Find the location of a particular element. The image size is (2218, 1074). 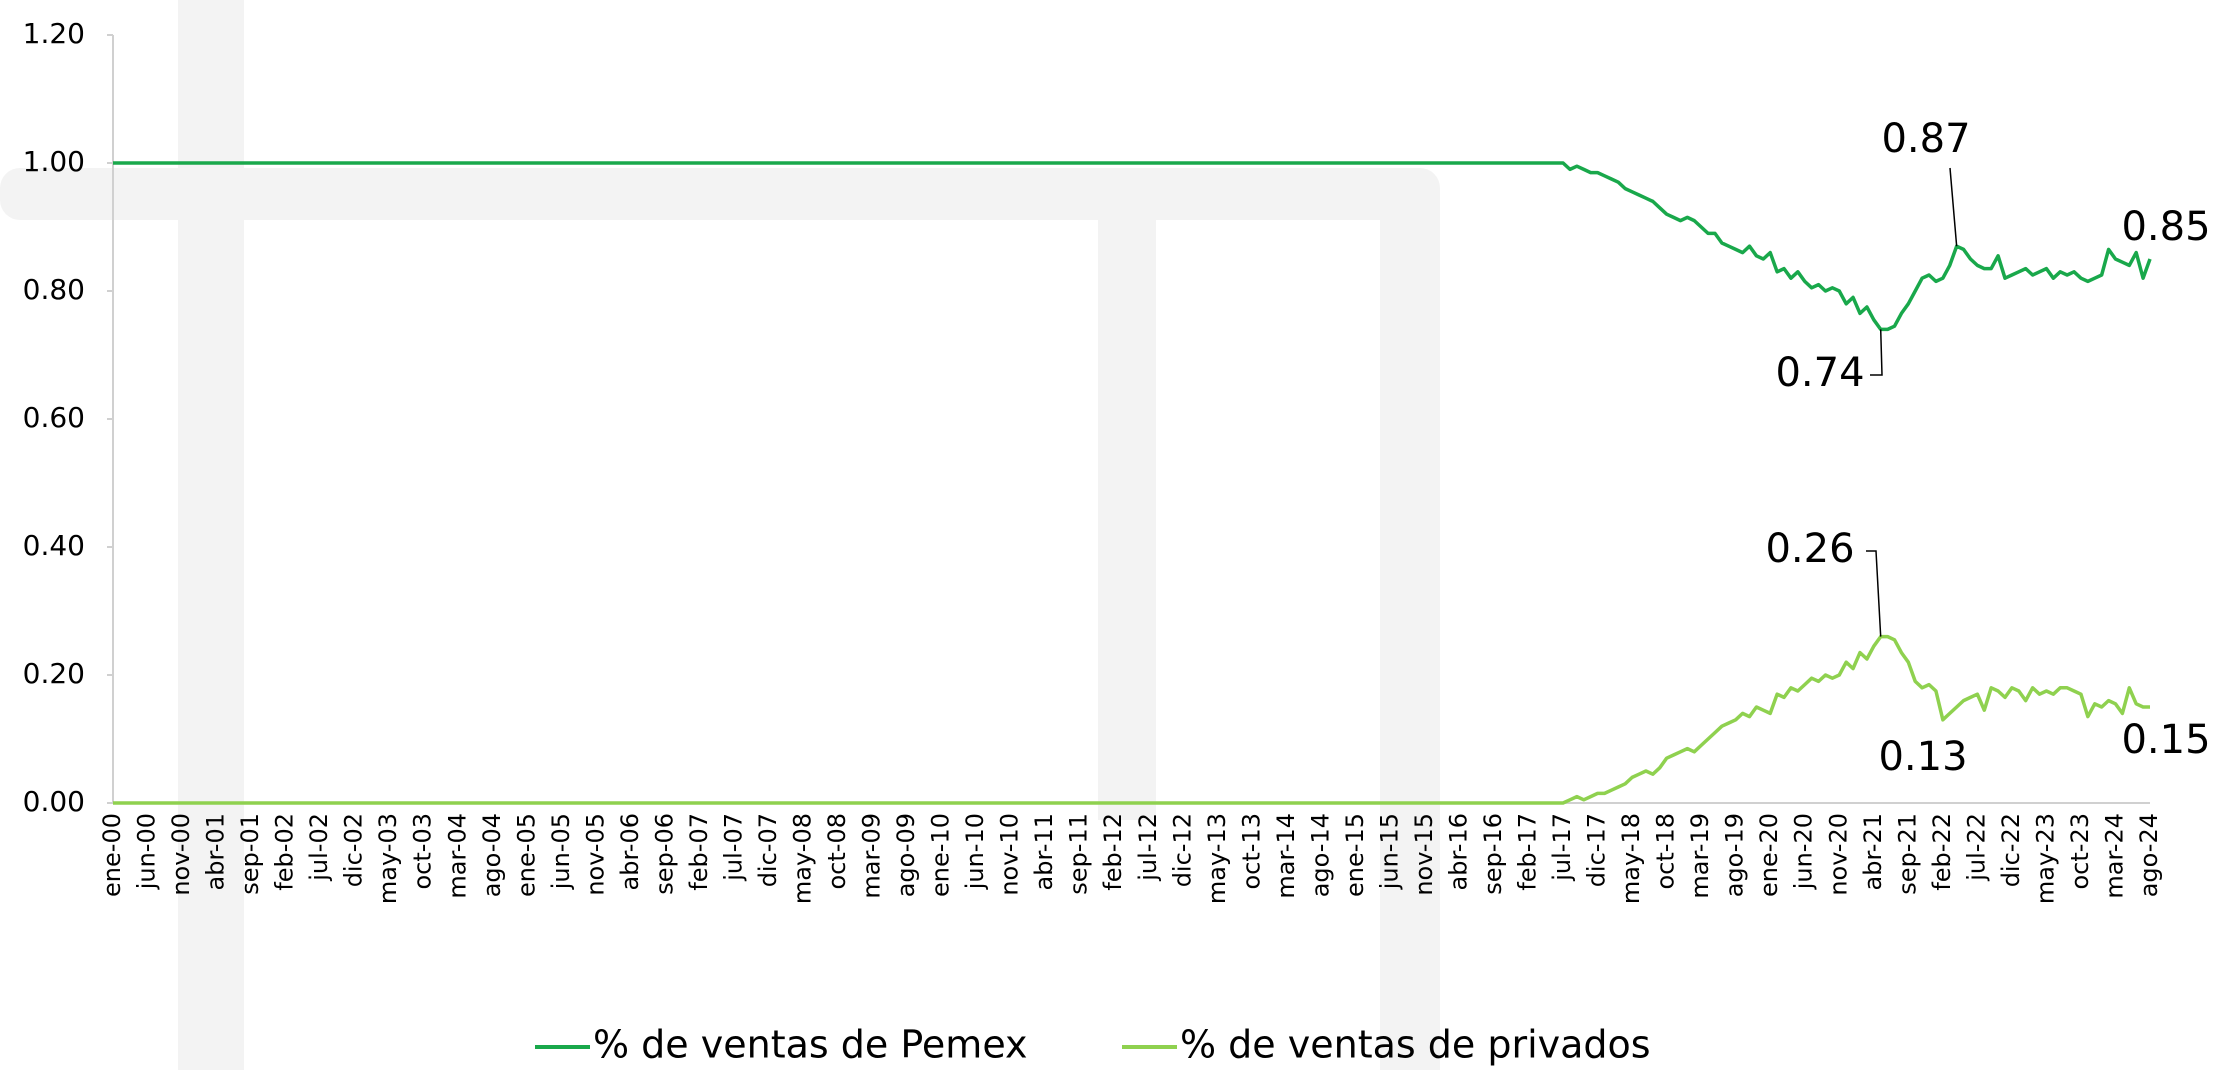

x-tick-label: may-03 is located at coordinates (388, 858).